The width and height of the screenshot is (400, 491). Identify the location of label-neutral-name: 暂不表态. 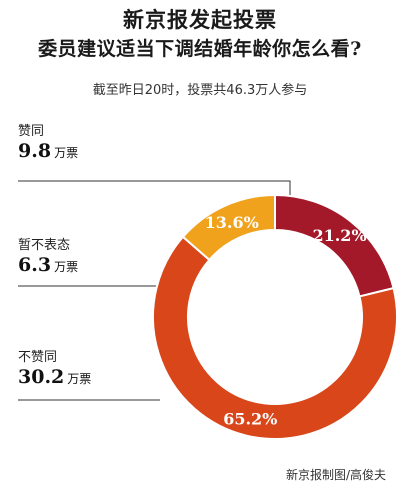
(44, 245).